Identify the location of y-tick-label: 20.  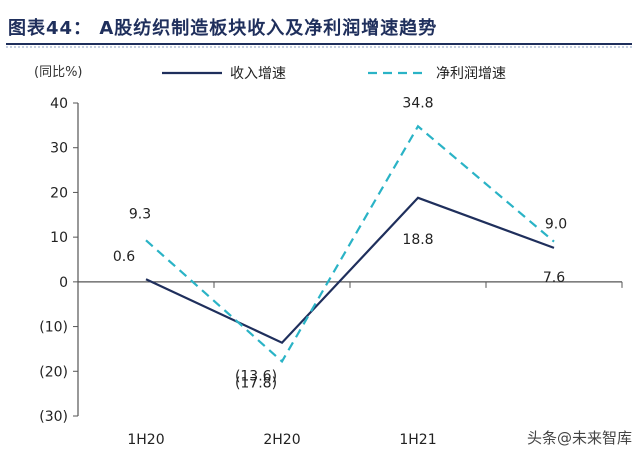
(59, 193).